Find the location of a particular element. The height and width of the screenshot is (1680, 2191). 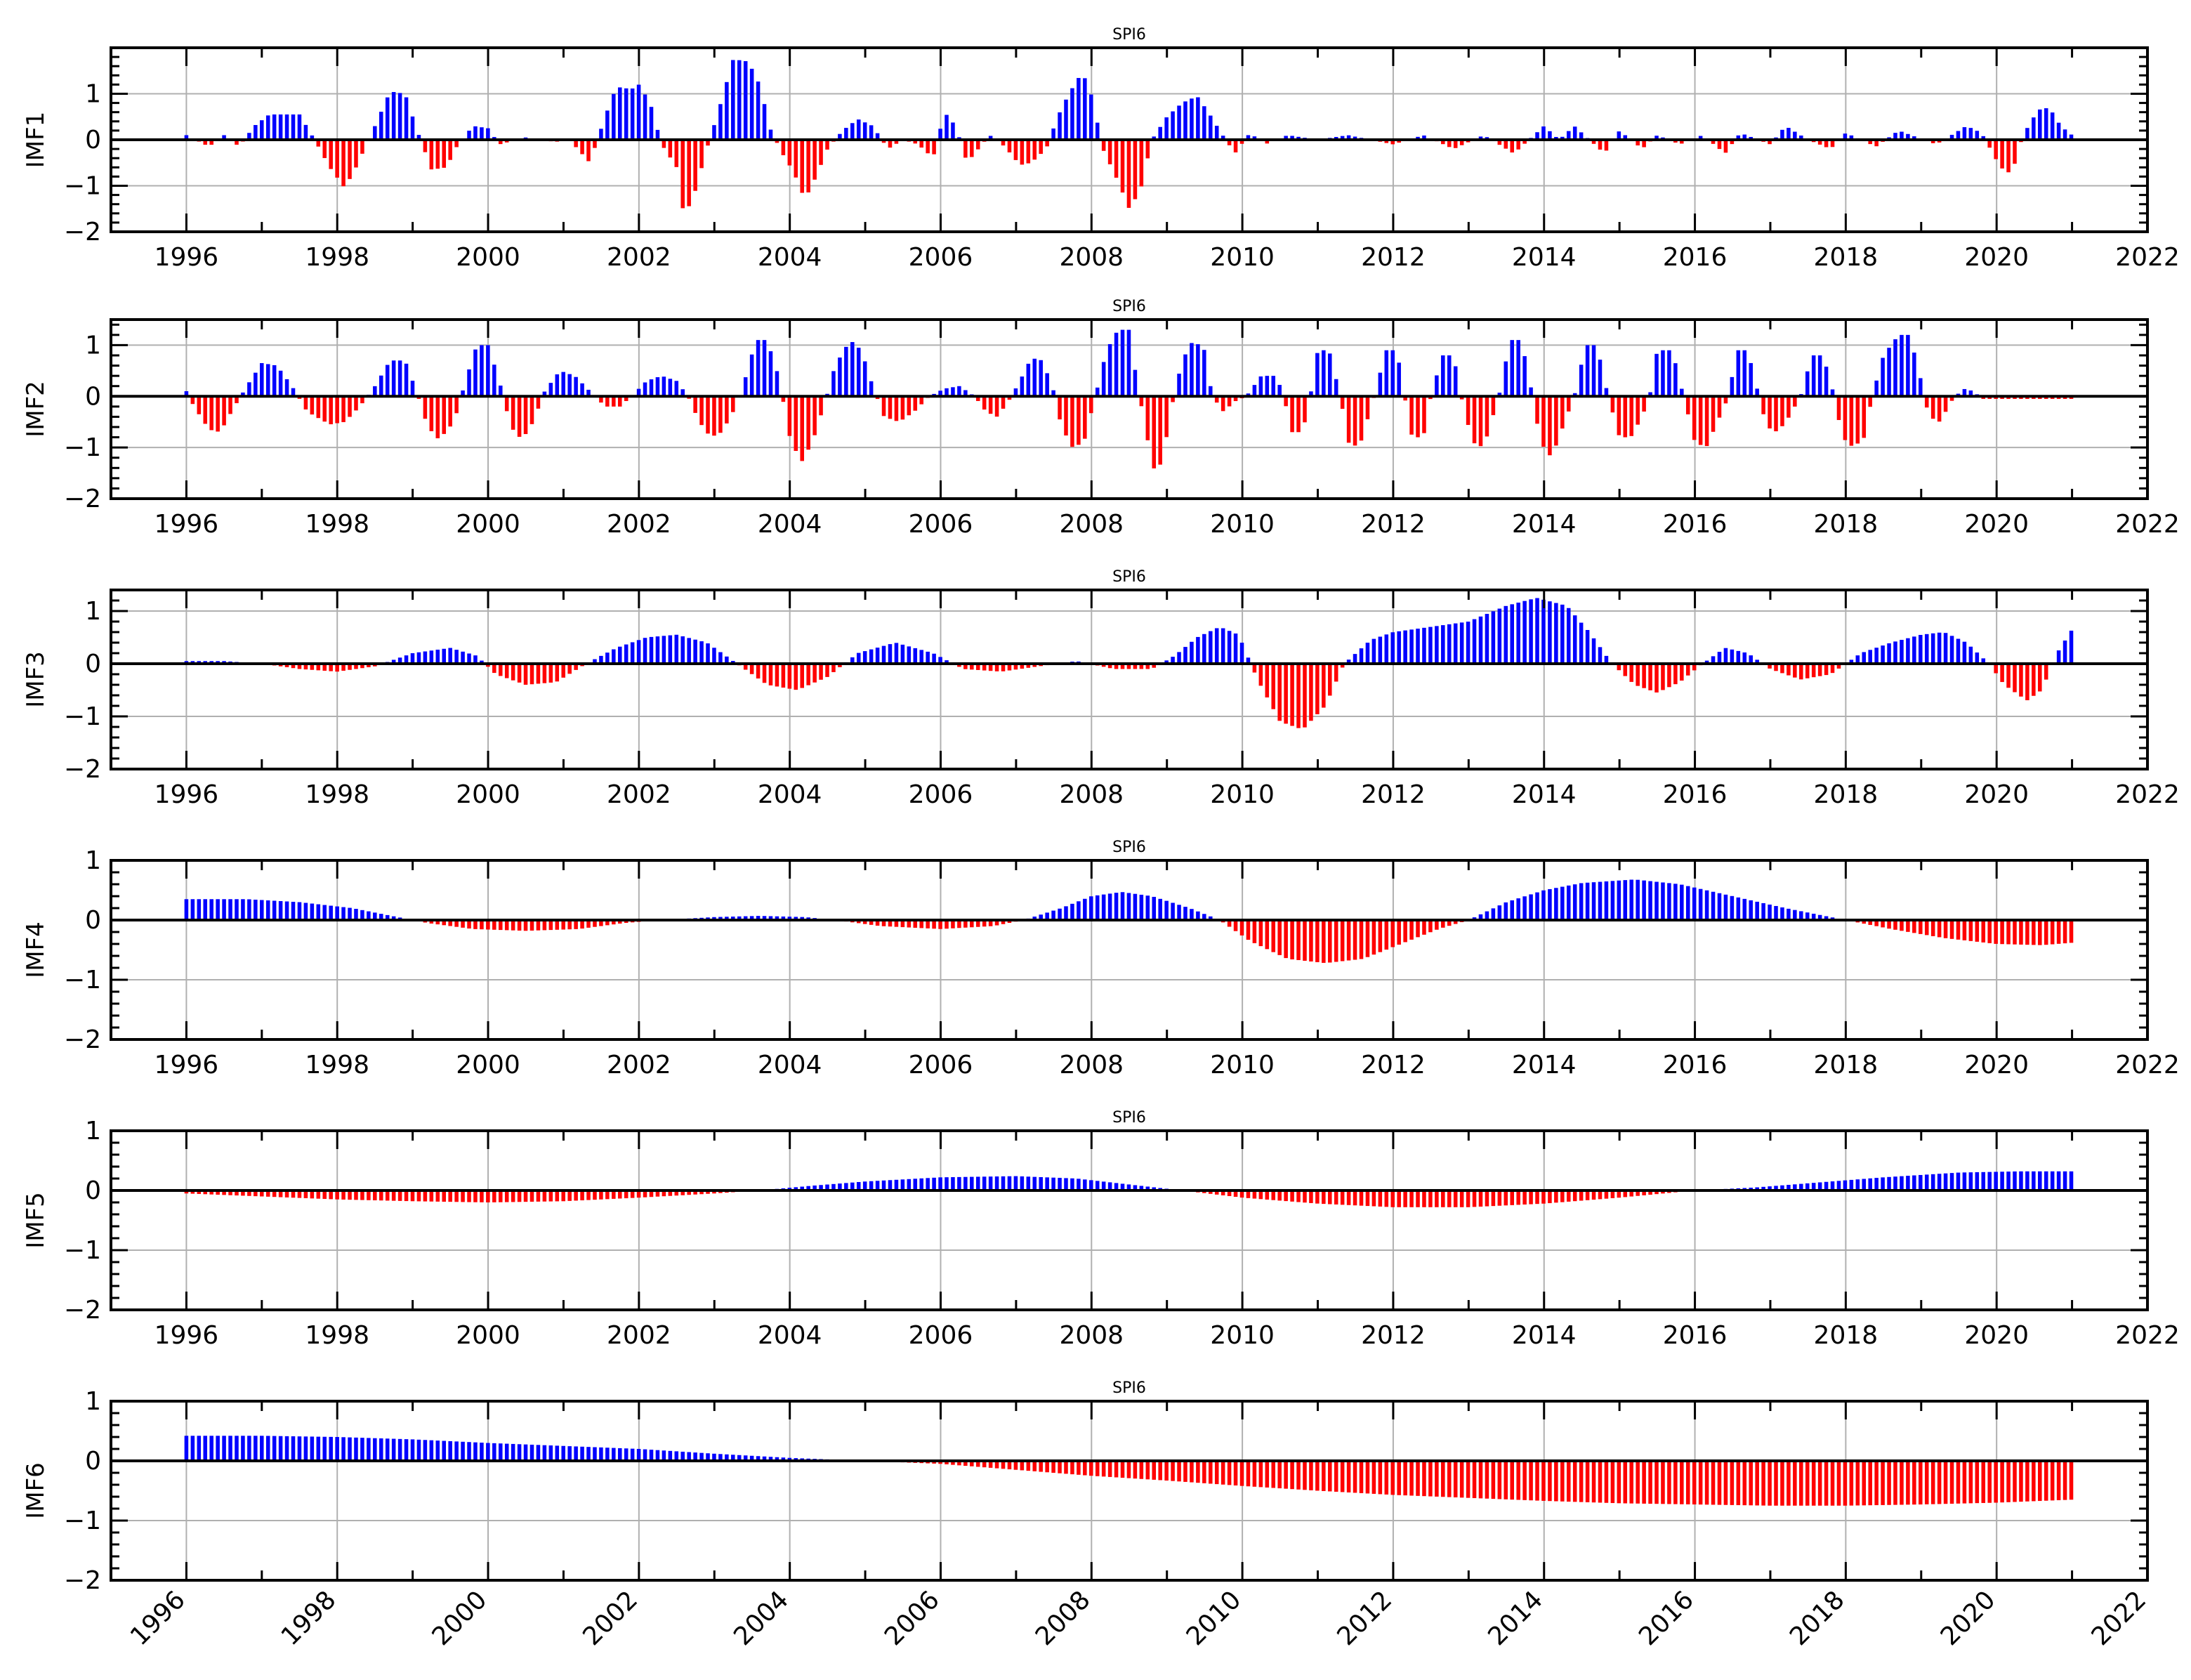

x-tick-label: 2010 is located at coordinates (1214, 1618).